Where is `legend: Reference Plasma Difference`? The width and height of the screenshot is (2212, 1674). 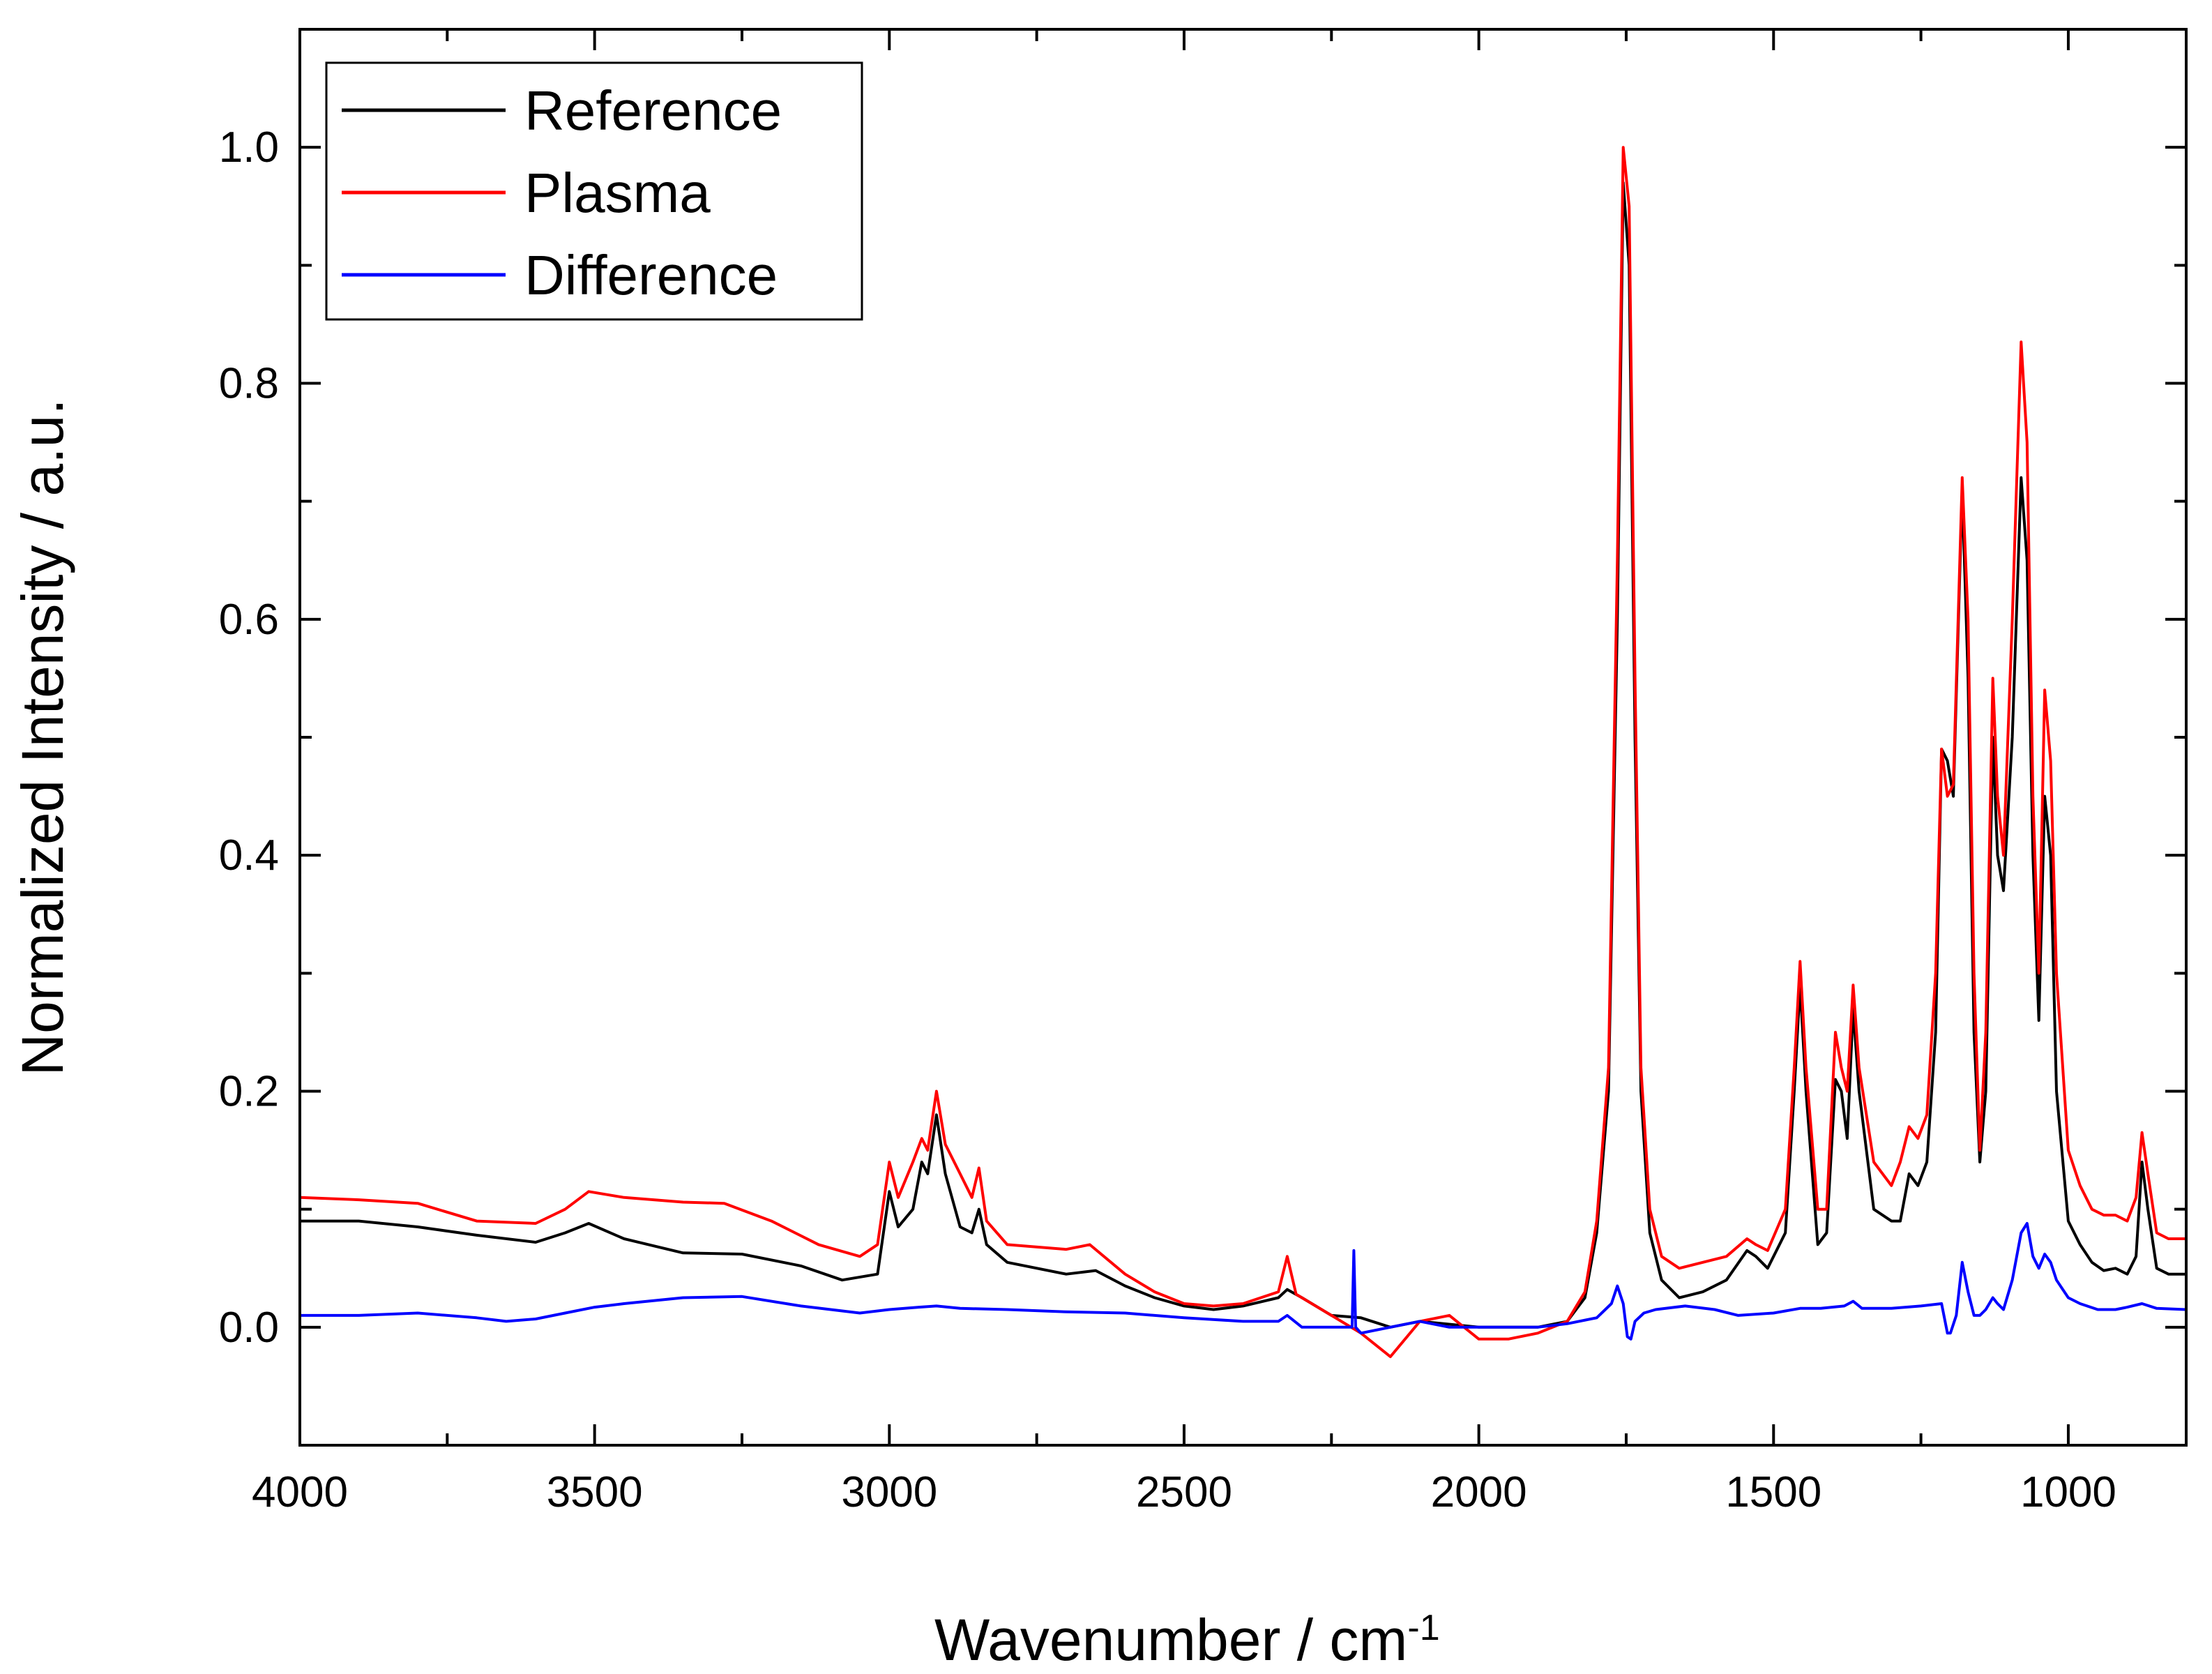
legend: Reference Plasma Difference is located at coordinates (594, 191).